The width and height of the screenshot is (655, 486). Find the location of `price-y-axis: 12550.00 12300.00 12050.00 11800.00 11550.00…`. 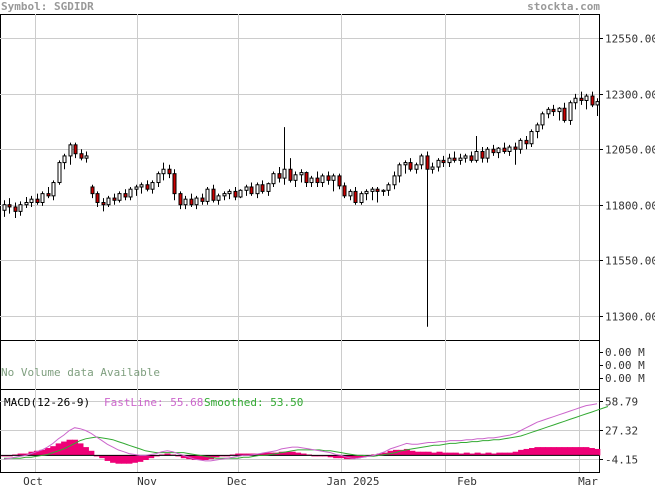

price-y-axis: 12550.00 12300.00 12050.00 11800.00 11550.00… is located at coordinates (627, 178).